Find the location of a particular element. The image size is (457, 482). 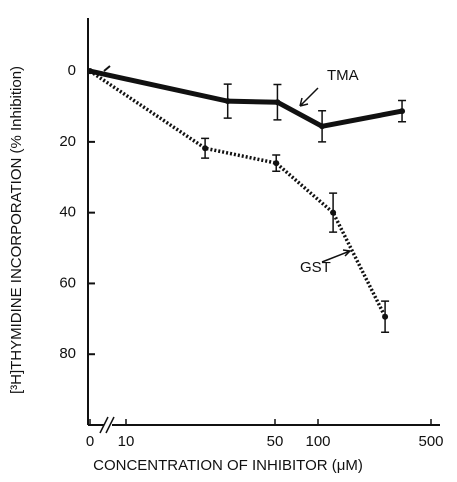

series-label: TMA is located at coordinates (343, 75).